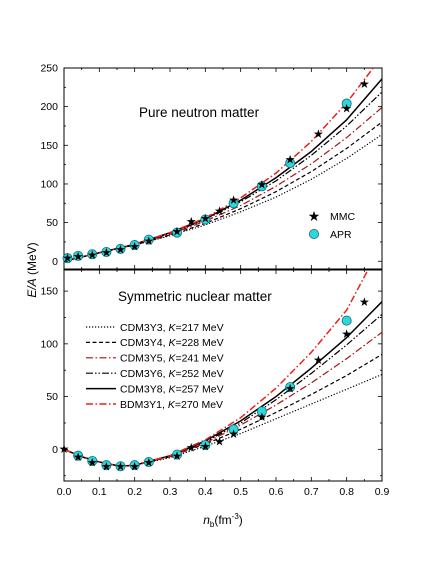 This screenshot has height=570, width=440. Describe the element at coordinates (382, 492) in the screenshot. I see `x-tick-label: 0.9` at that location.